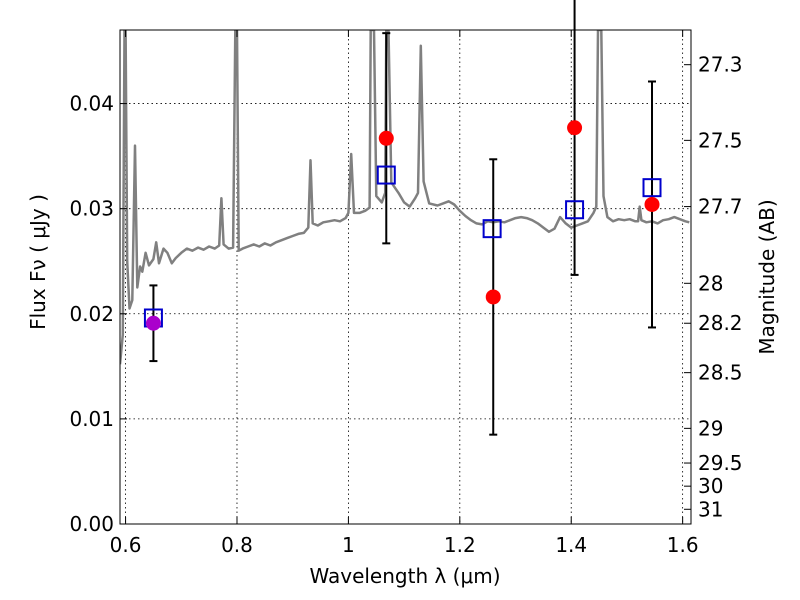 This screenshot has width=800, height=600. Describe the element at coordinates (710, 509) in the screenshot. I see `mag-tick-label: 31` at that location.